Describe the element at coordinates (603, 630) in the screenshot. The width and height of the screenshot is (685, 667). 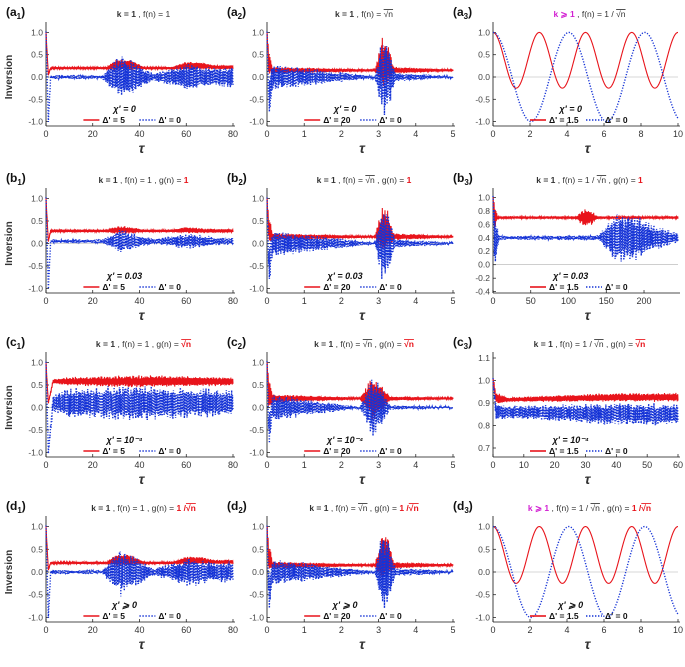
I see `x-tick-label: 6` at that location.